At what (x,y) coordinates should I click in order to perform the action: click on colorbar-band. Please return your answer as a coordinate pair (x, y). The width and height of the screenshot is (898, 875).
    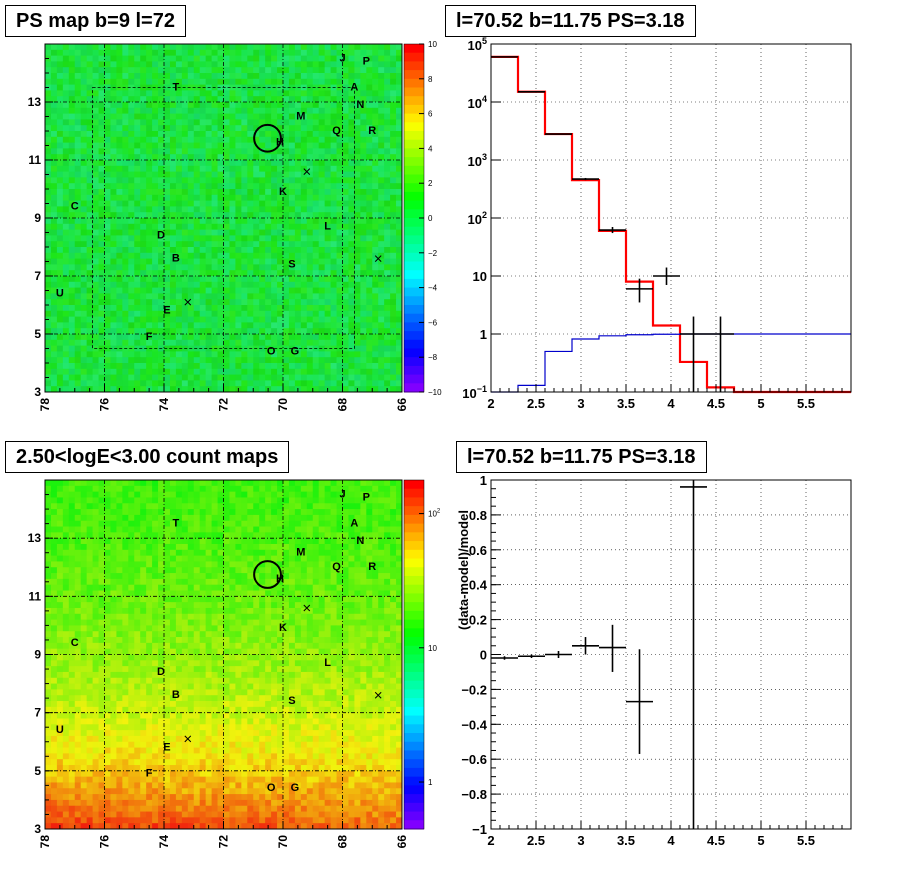
    Looking at the image, I should click on (414, 153).